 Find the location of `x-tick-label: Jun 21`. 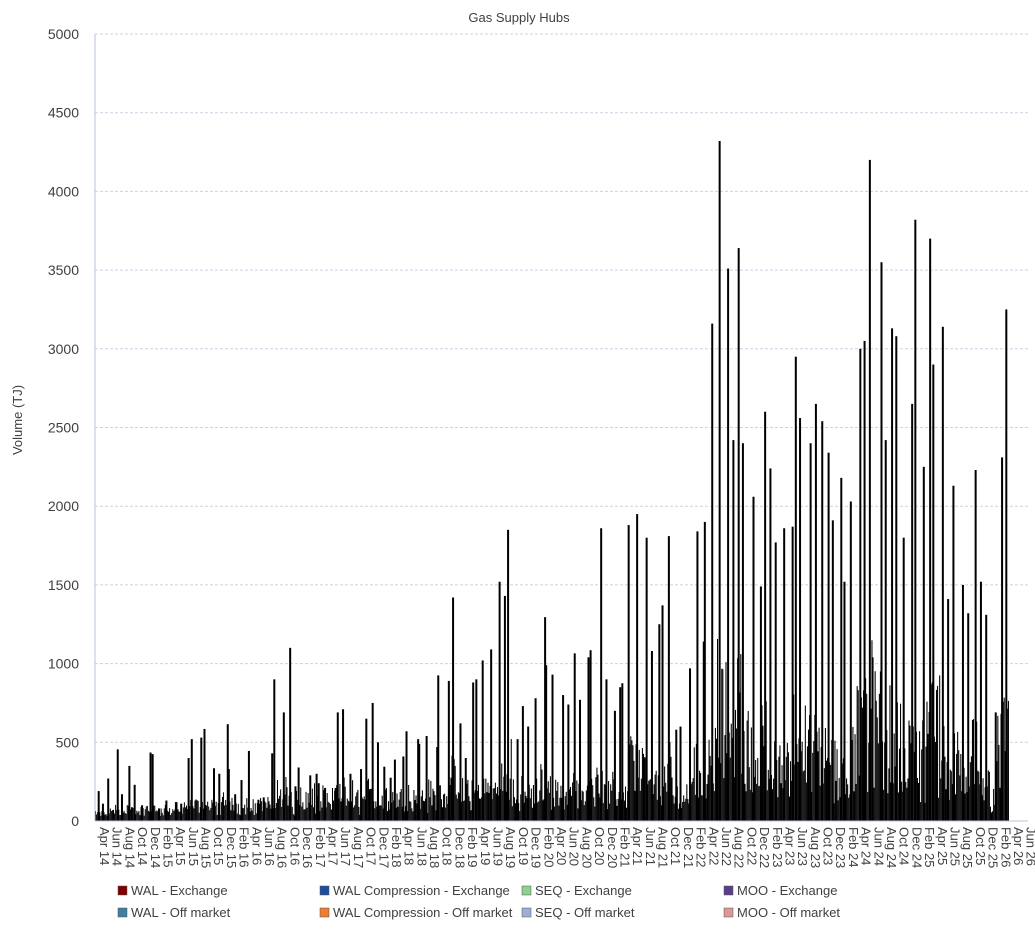

x-tick-label: Jun 21 is located at coordinates (650, 846).